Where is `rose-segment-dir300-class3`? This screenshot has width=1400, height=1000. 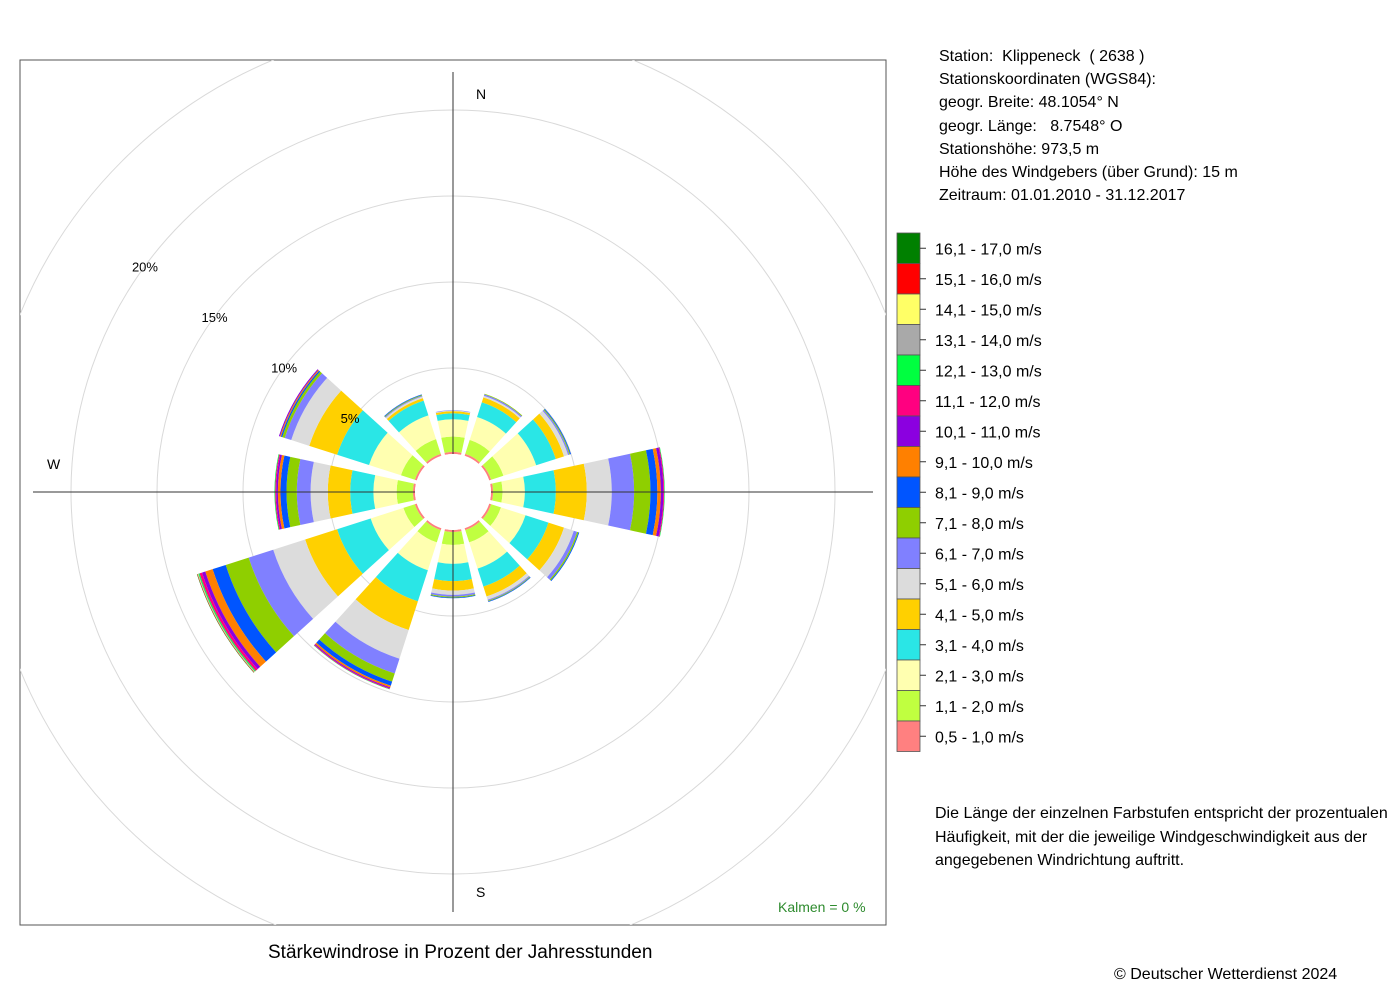
rose-segment-dir300-class3 is located at coordinates (362, 438).